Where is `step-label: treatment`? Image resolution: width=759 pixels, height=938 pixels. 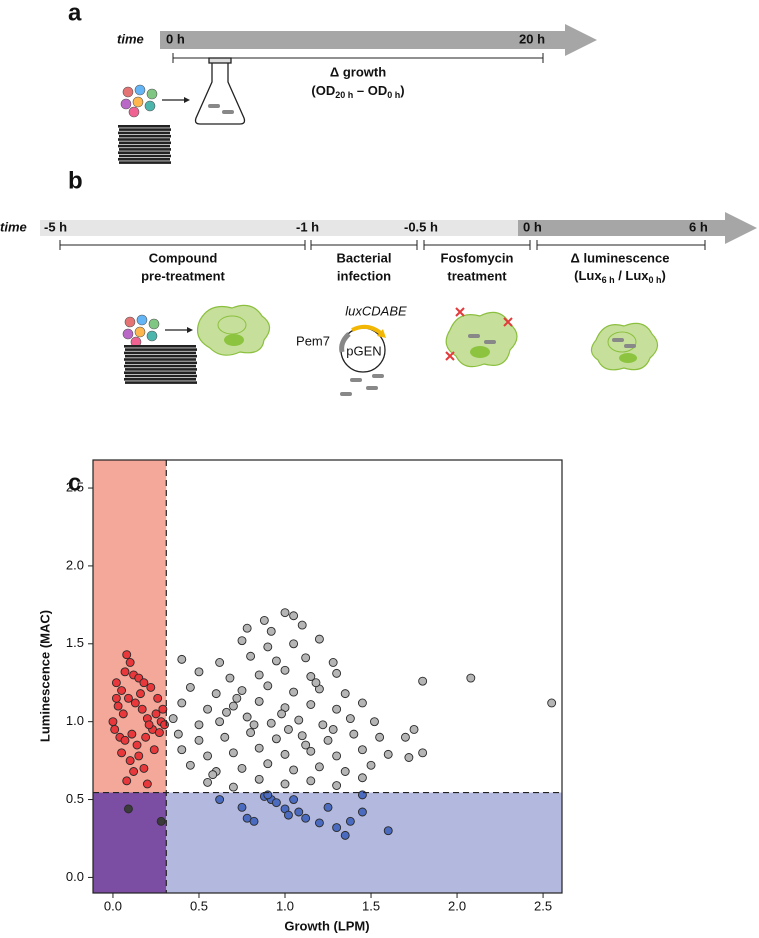
step-label: treatment is located at coordinates (477, 275).